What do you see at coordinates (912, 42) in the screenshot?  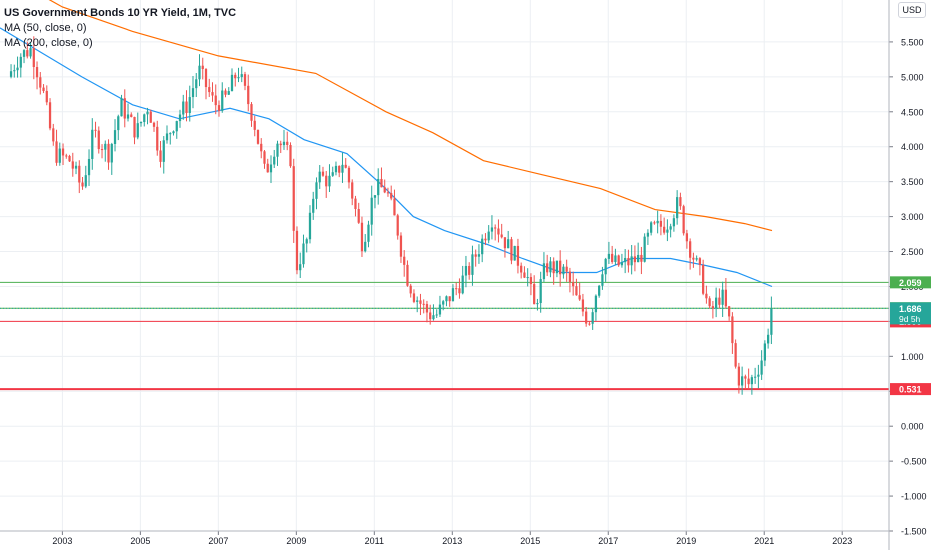 I see `y-tick-label: 5.500` at bounding box center [912, 42].